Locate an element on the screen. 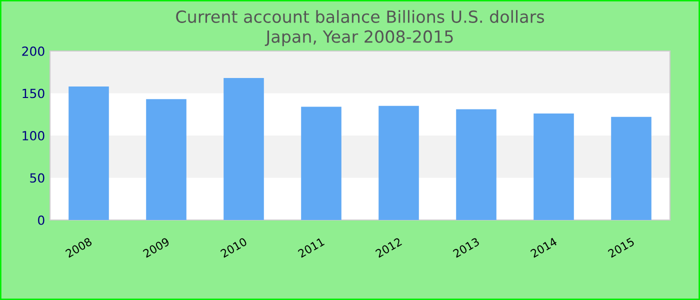  y-tick-label: 150 is located at coordinates (33, 93).